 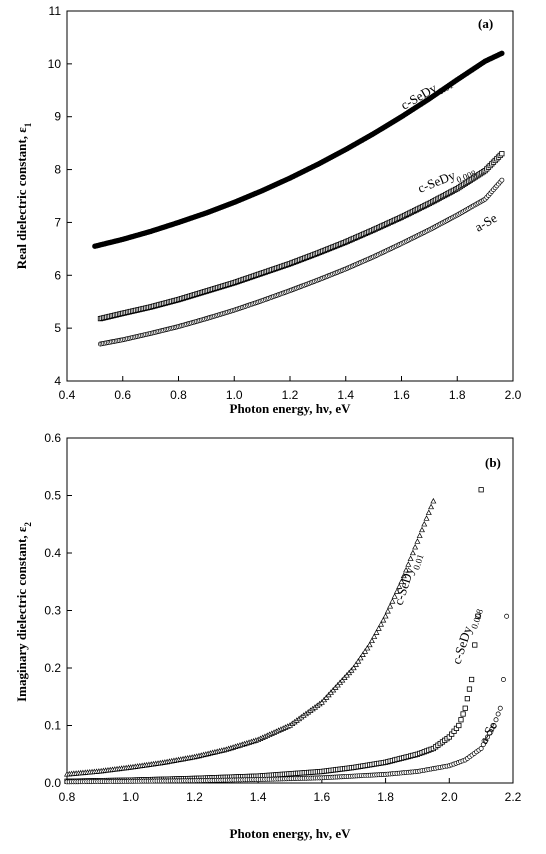 What do you see at coordinates (57, 117) in the screenshot?
I see `y-tick-label: 9` at bounding box center [57, 117].